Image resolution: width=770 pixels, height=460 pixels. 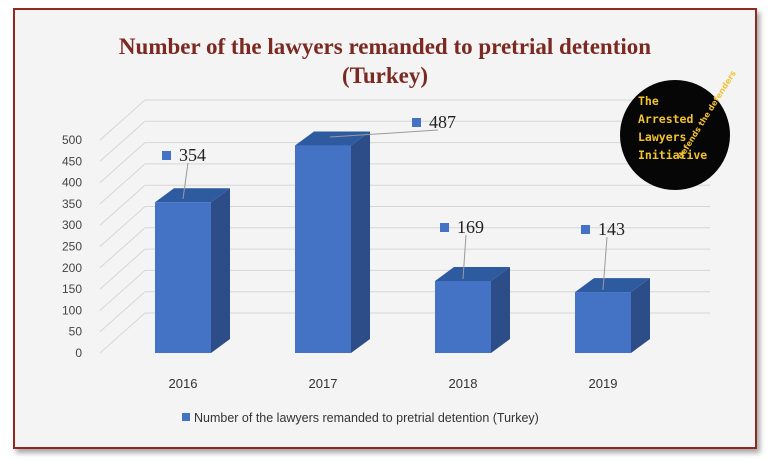 I want to click on y-tick-label: 50, so click(x=76, y=332).